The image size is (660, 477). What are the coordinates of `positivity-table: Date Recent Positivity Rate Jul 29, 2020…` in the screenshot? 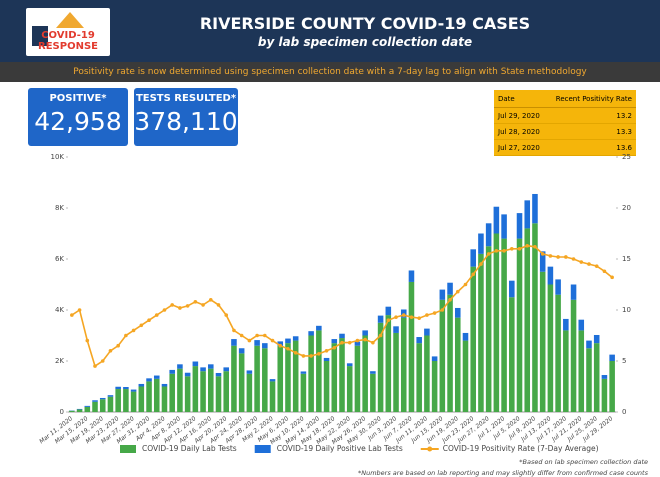 It's located at (565, 123).